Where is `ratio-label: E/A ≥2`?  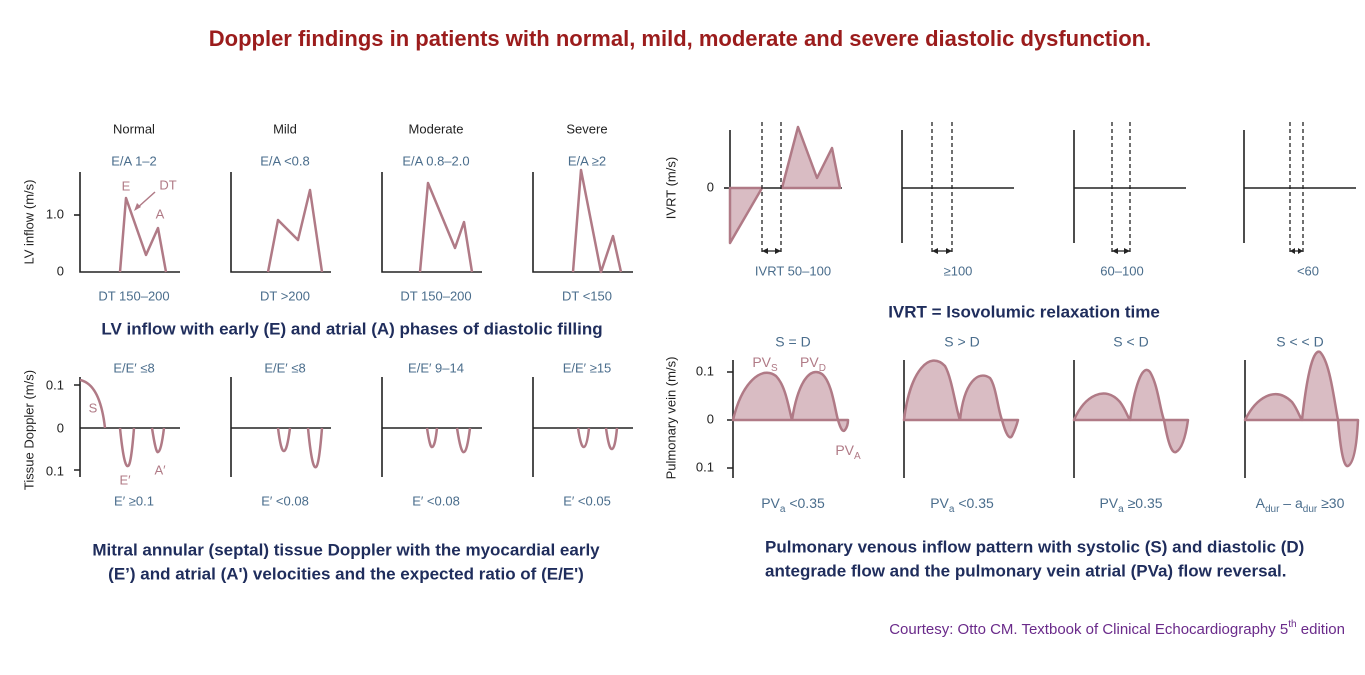 ratio-label: E/A ≥2 is located at coordinates (587, 160).